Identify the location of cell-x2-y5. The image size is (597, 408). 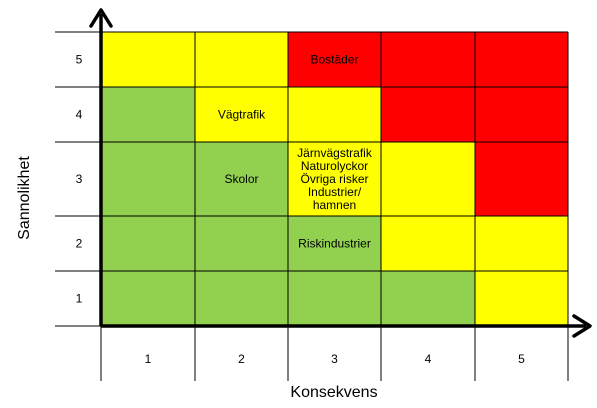
(241, 59).